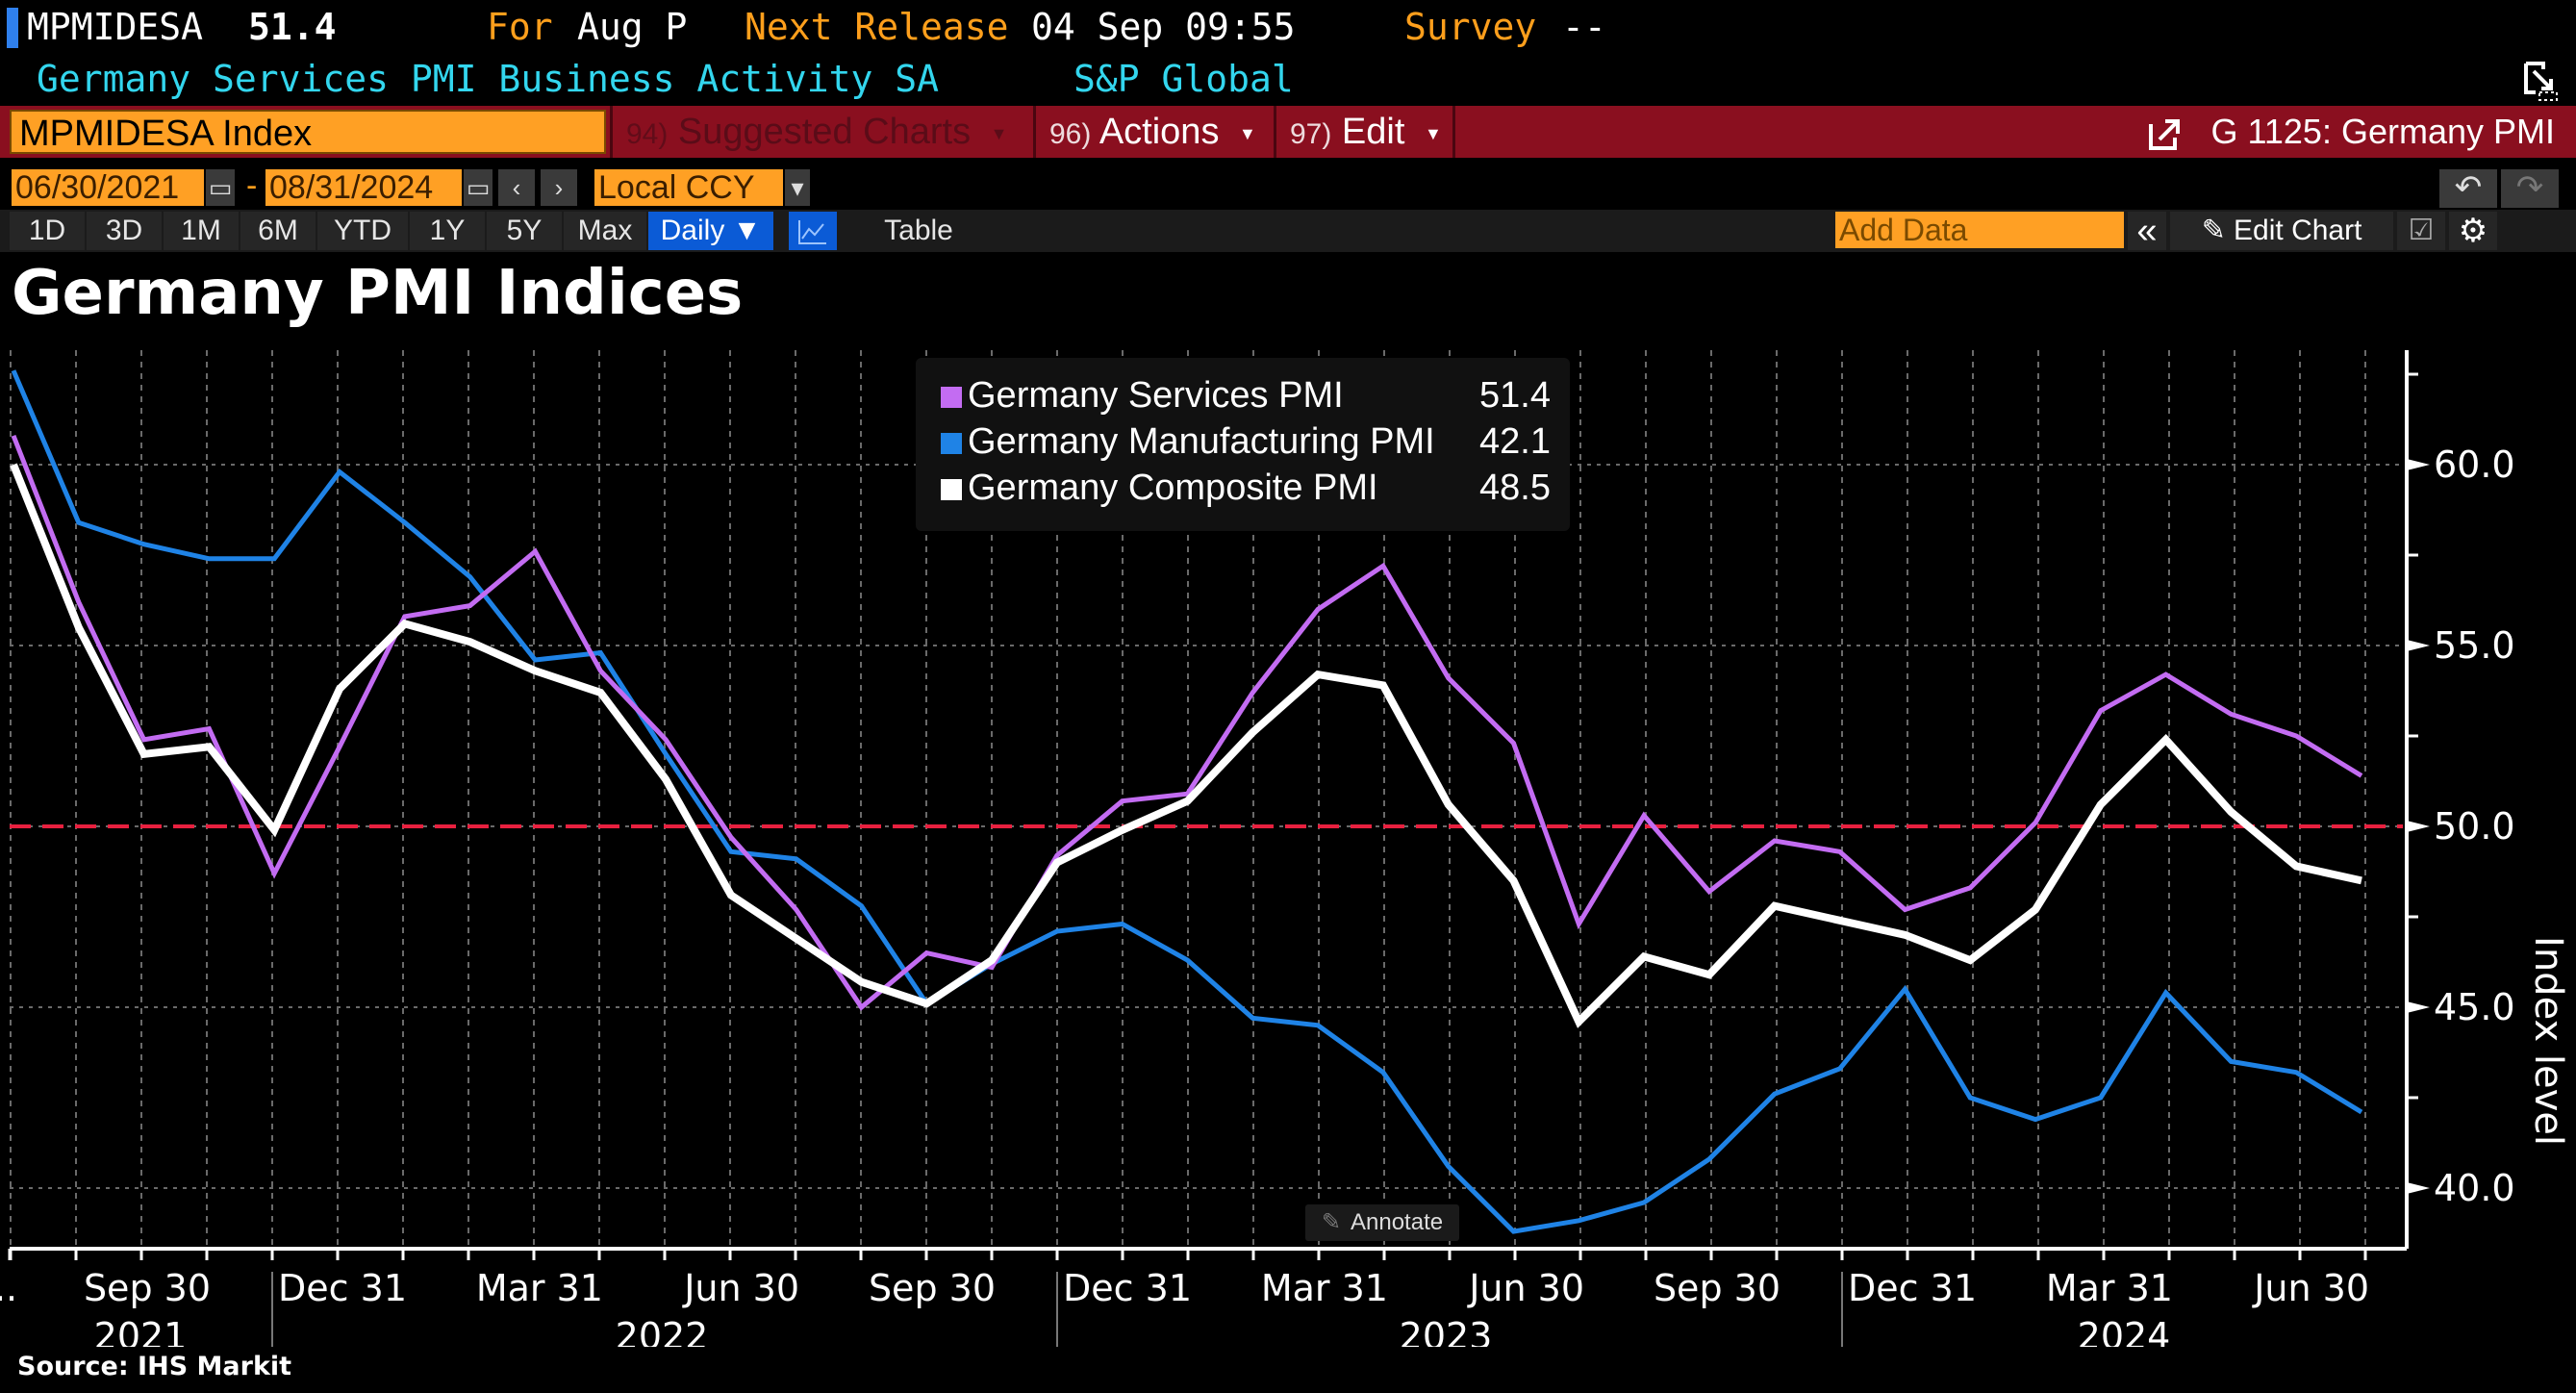 The image size is (2576, 1393). Describe the element at coordinates (2548, 1041) in the screenshot. I see `y-axis-label: Index level` at that location.